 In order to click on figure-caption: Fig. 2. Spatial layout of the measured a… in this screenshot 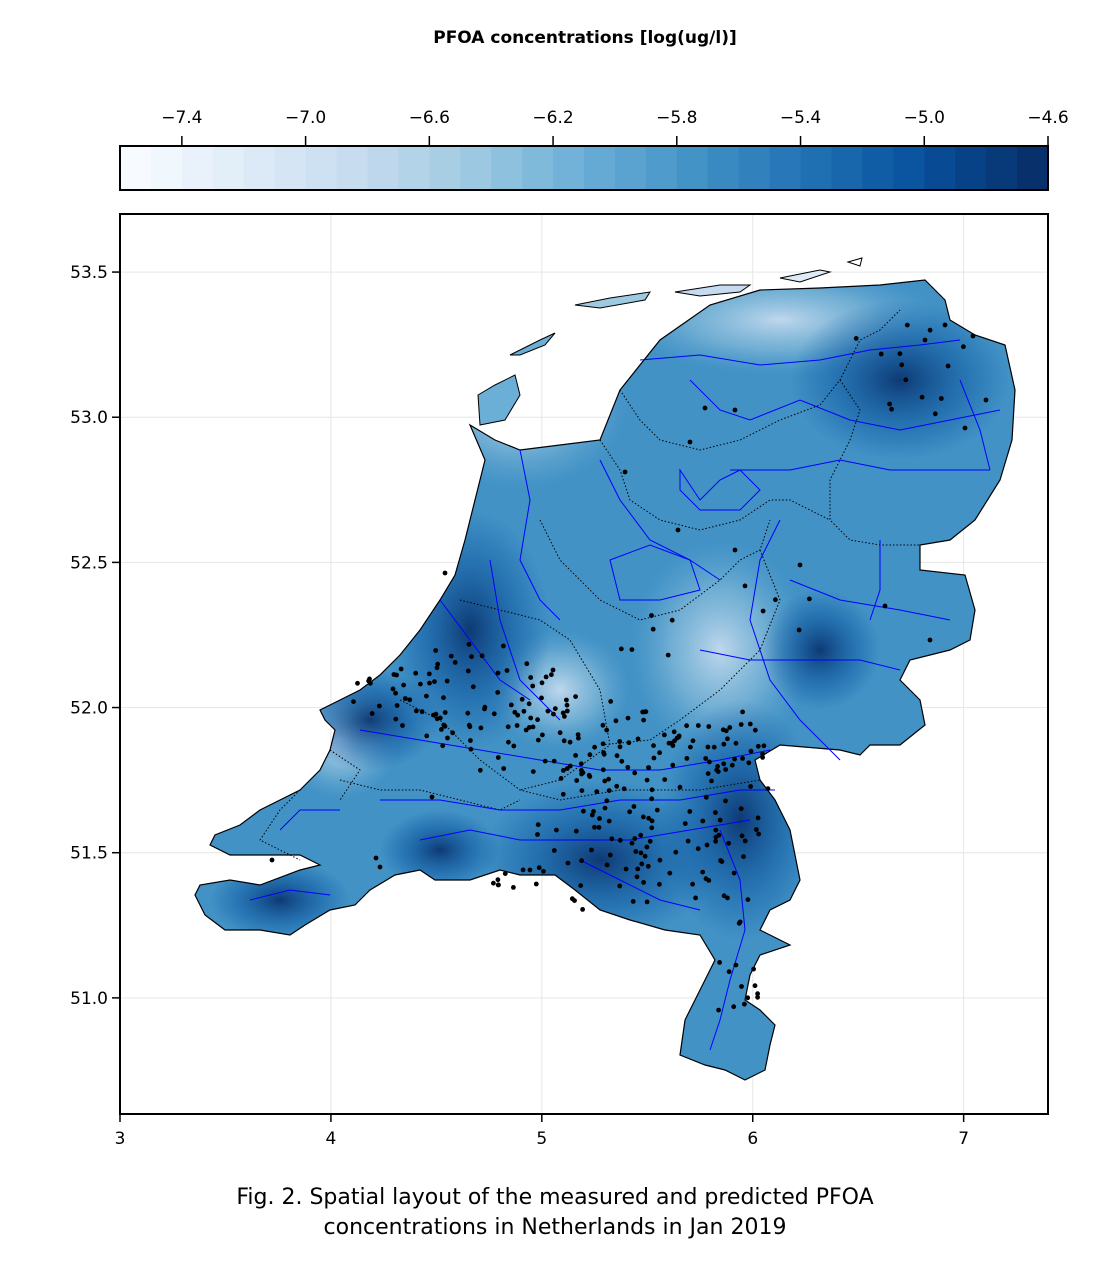, I will do `click(555, 1213)`.